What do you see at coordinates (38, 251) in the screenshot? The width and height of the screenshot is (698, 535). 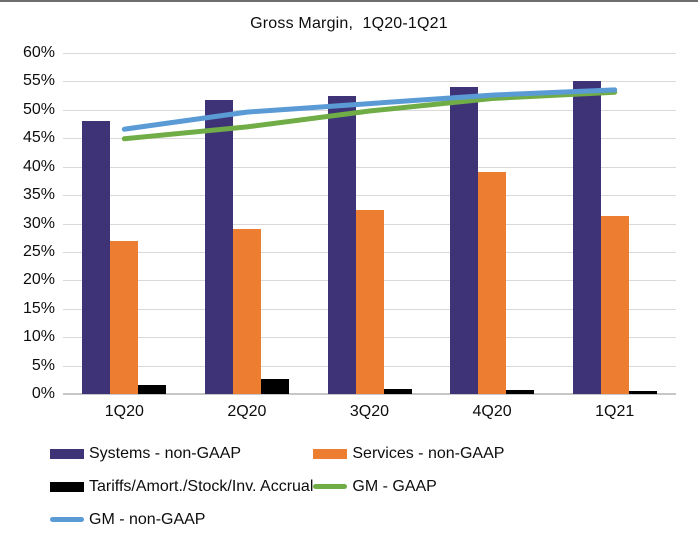 I see `y-tick-label-25: 25%` at bounding box center [38, 251].